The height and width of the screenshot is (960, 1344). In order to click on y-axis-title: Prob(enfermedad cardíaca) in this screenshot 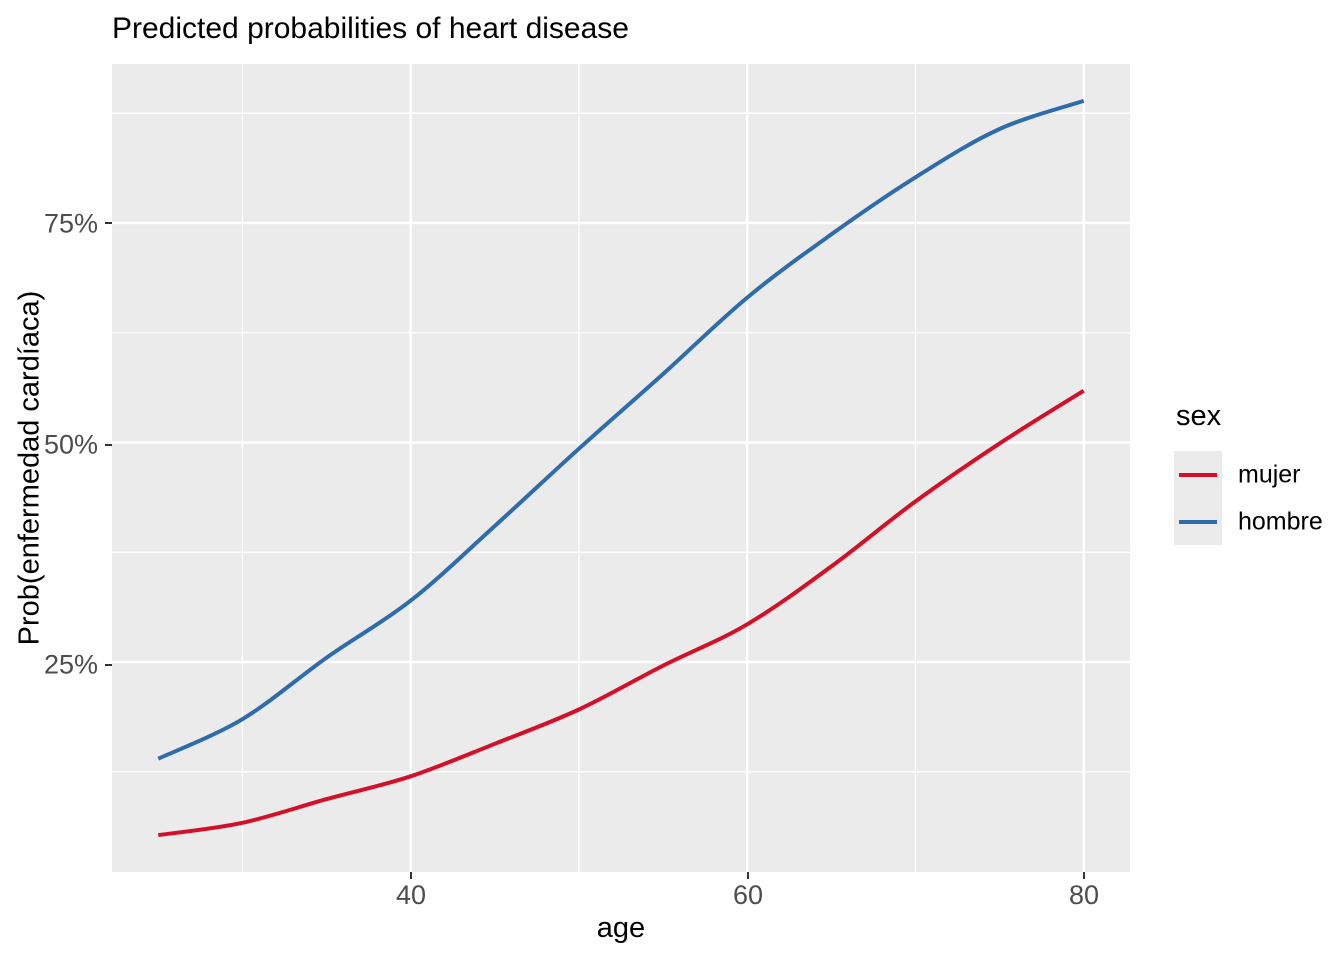, I will do `click(29, 468)`.